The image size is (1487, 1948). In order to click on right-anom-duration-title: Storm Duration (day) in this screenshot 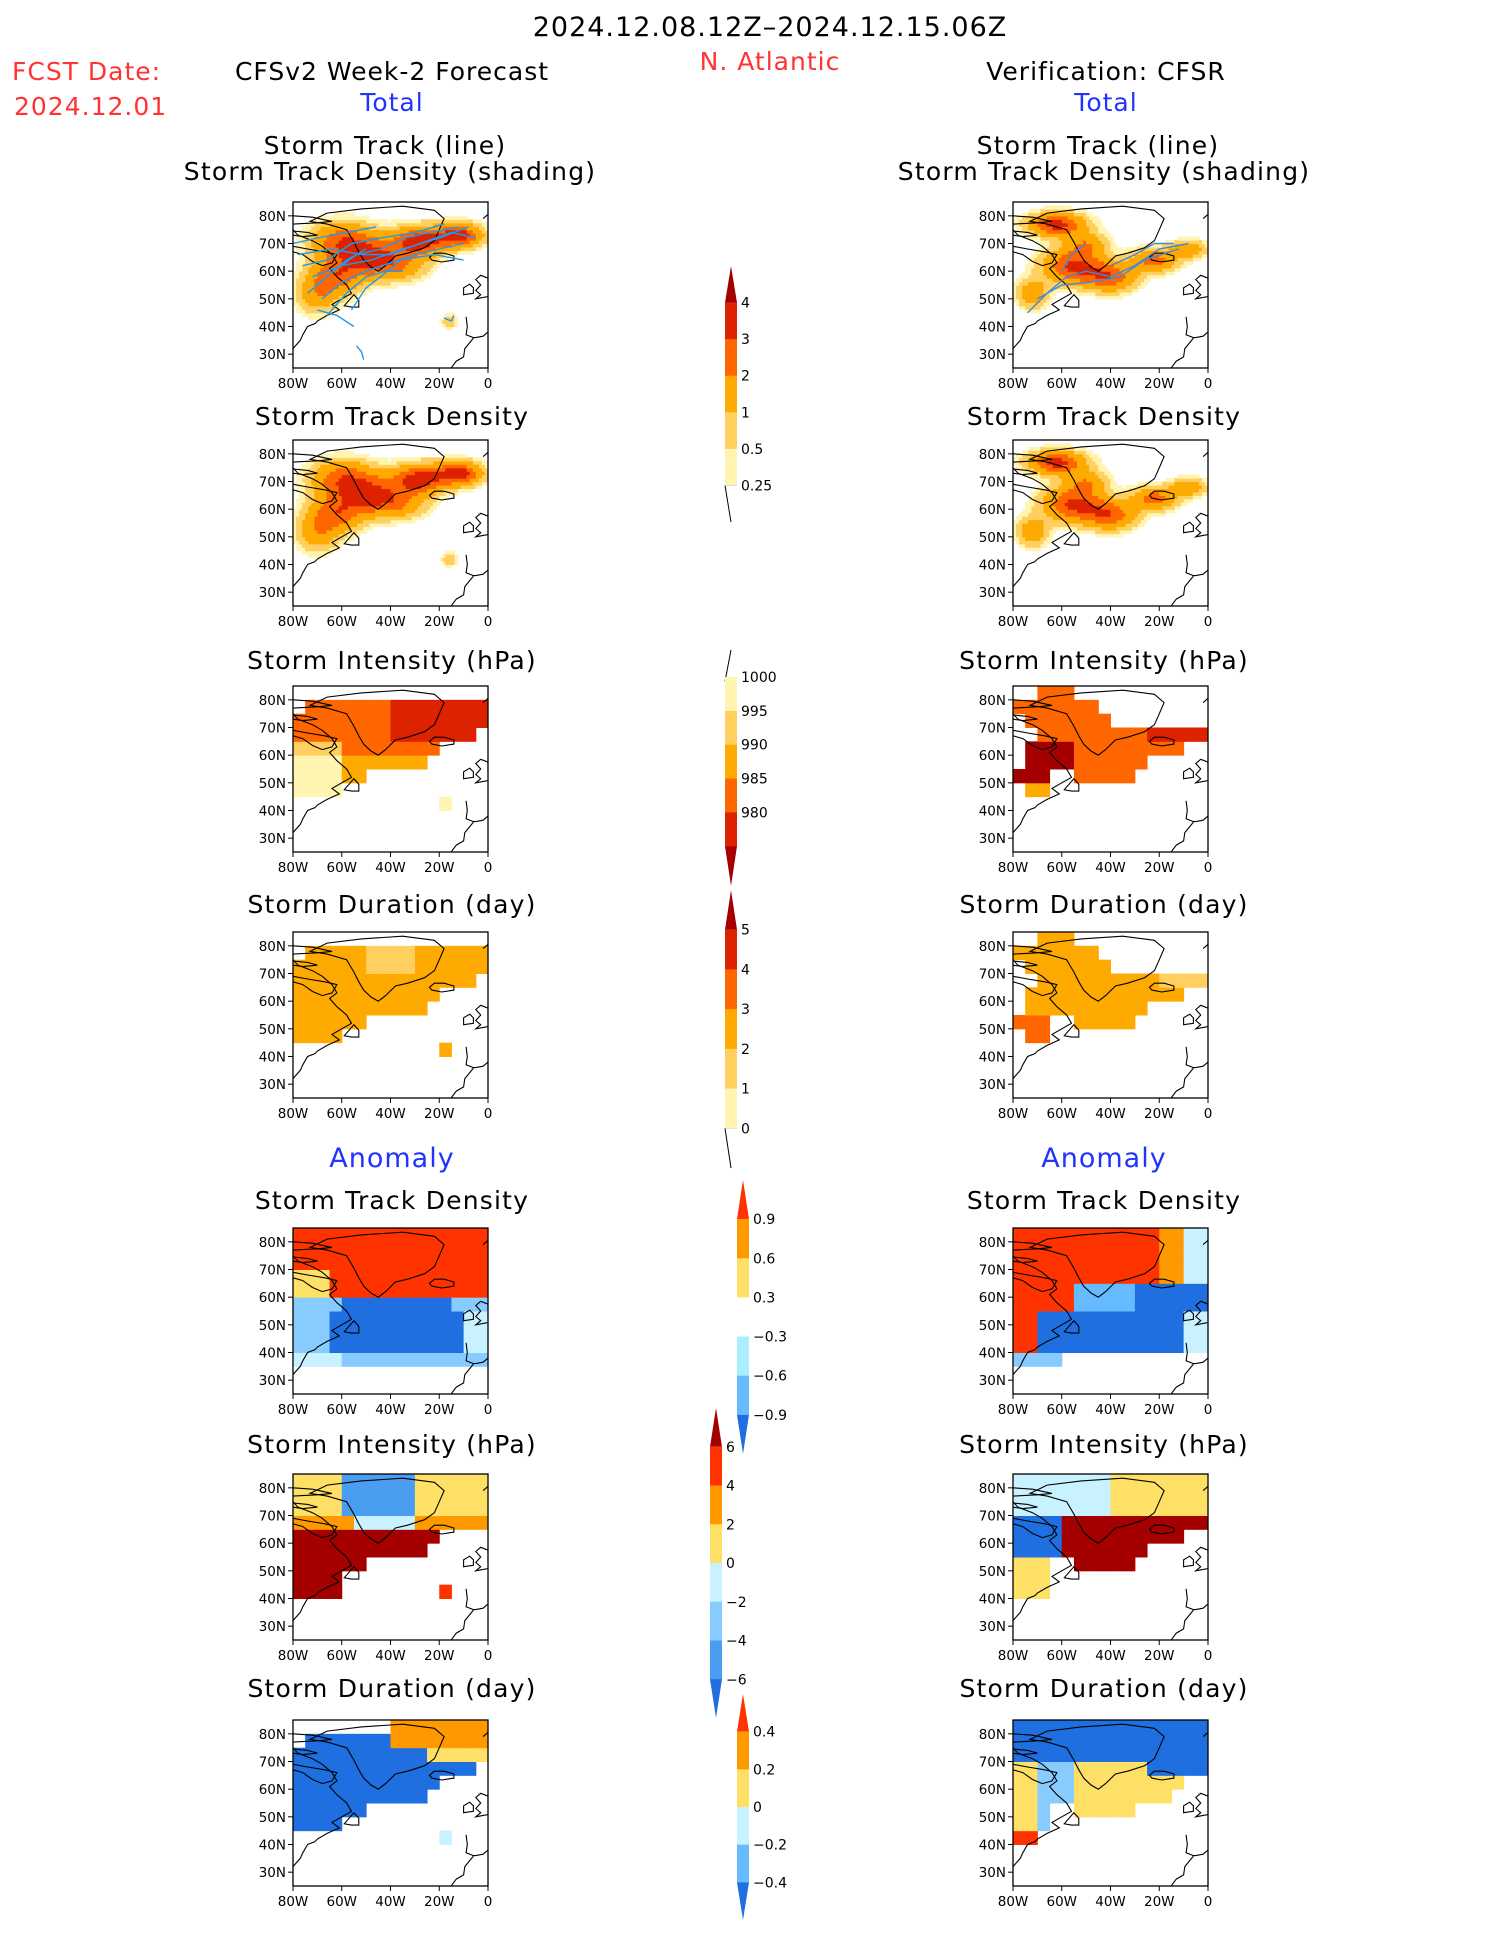, I will do `click(1103, 1688)`.